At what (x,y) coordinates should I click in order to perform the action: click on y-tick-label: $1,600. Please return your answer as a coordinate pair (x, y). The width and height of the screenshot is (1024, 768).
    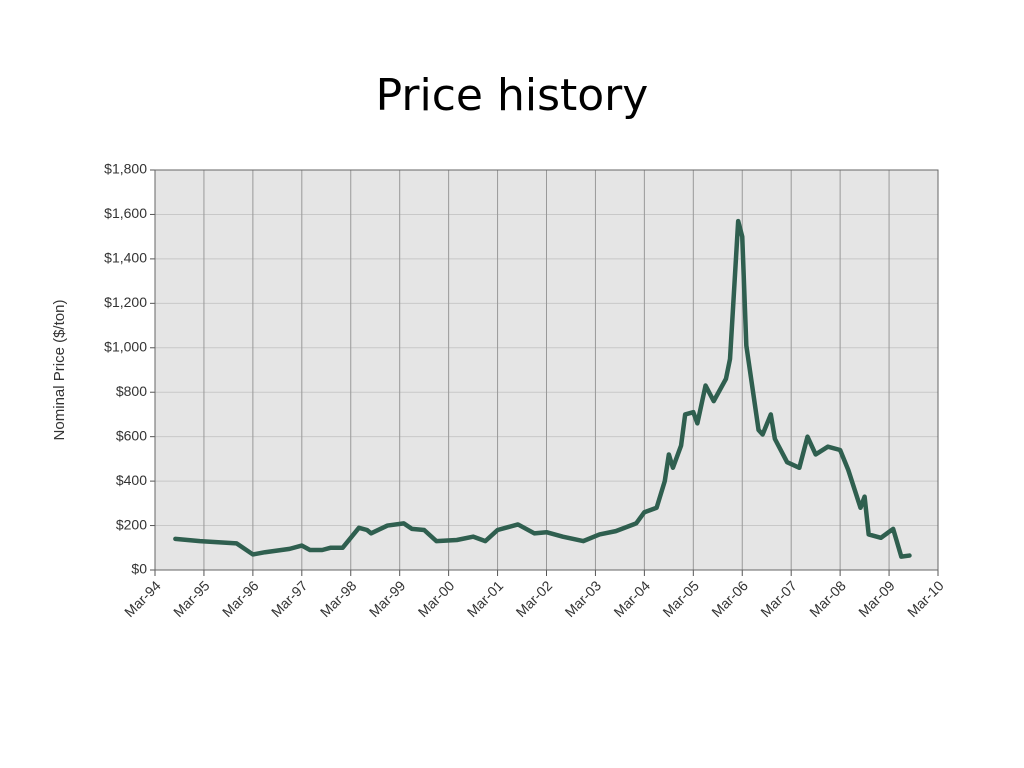
    Looking at the image, I should click on (125, 213).